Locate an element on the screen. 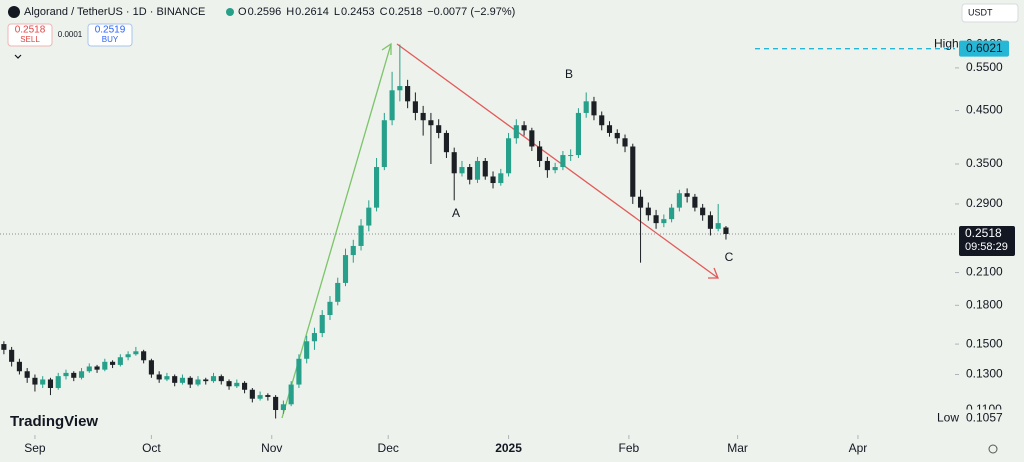  wave-label: C is located at coordinates (729, 257).